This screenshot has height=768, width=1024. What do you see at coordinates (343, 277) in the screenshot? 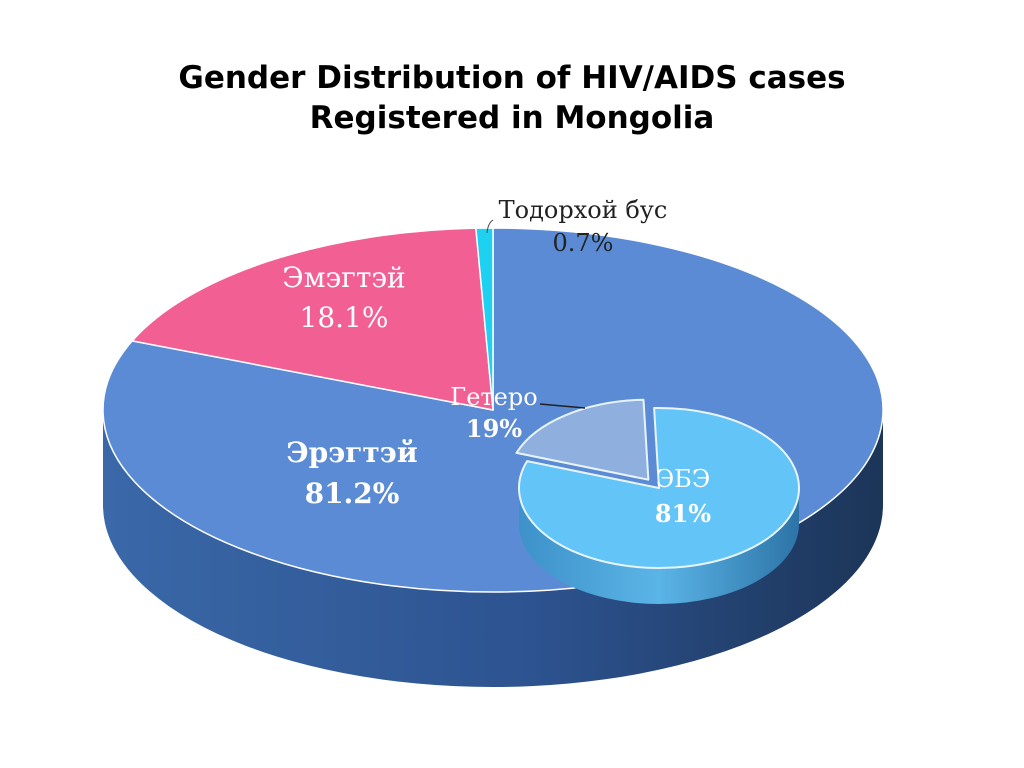
I see `label-female-name: Эмэгтэй` at bounding box center [343, 277].